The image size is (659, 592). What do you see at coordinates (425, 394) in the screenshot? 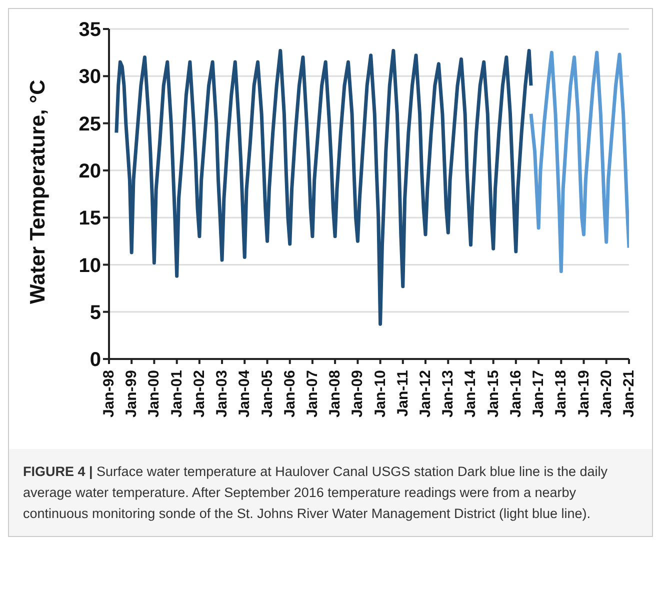
I see `x-tick-label: Jan-12` at bounding box center [425, 394].